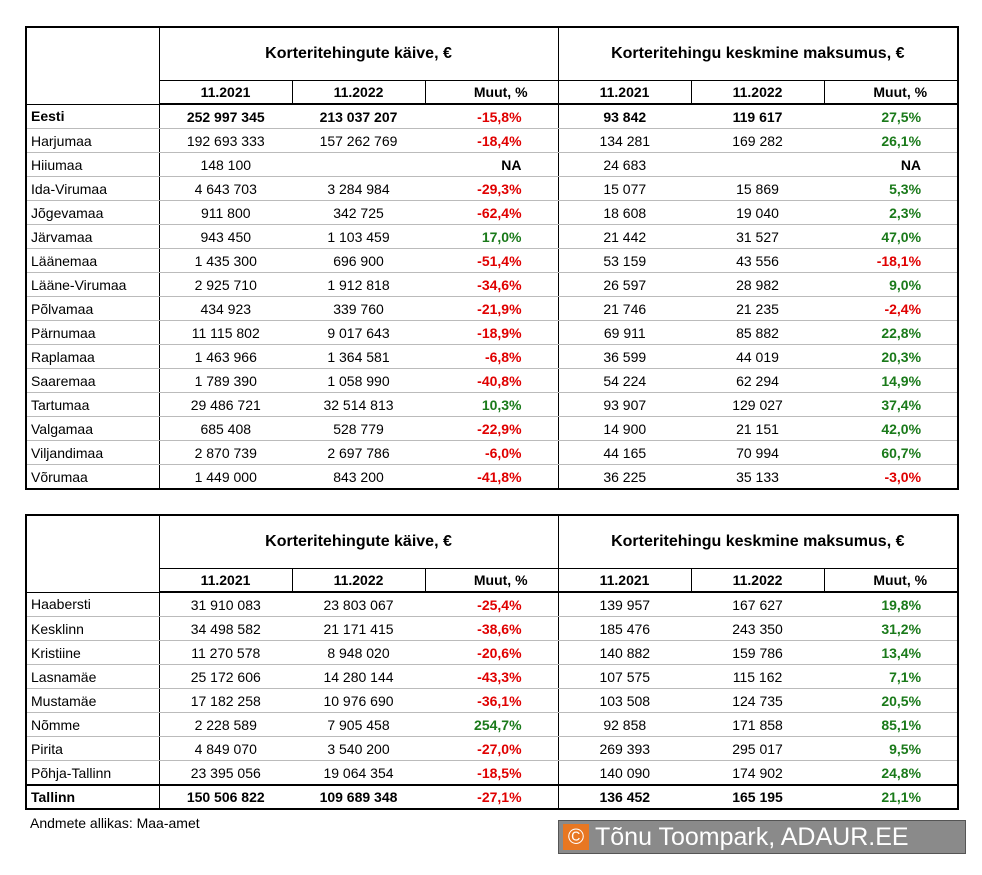 The image size is (982, 875). Describe the element at coordinates (115, 823) in the screenshot. I see `source-note: Andmete allikas: Maa-amet` at that location.